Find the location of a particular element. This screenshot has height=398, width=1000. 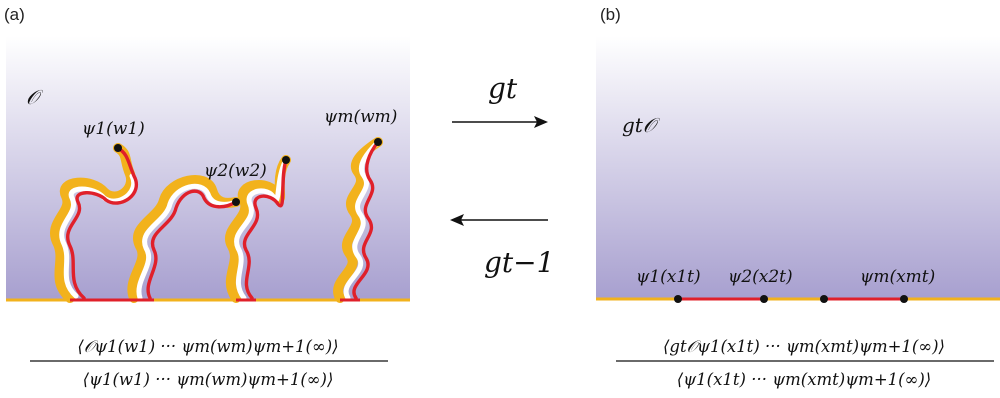

hull-curves is located at coordinates (216, 220).